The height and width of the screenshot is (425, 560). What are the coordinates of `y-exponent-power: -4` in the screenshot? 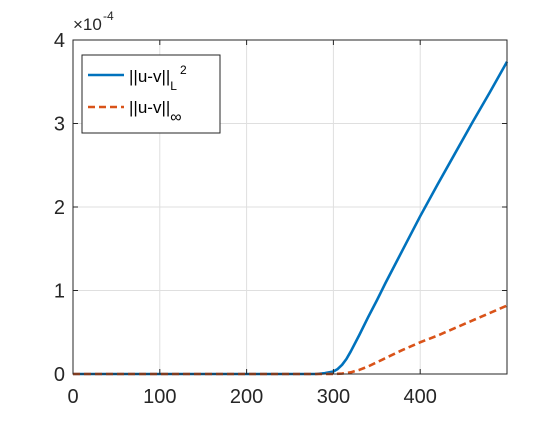 It's located at (108, 16).